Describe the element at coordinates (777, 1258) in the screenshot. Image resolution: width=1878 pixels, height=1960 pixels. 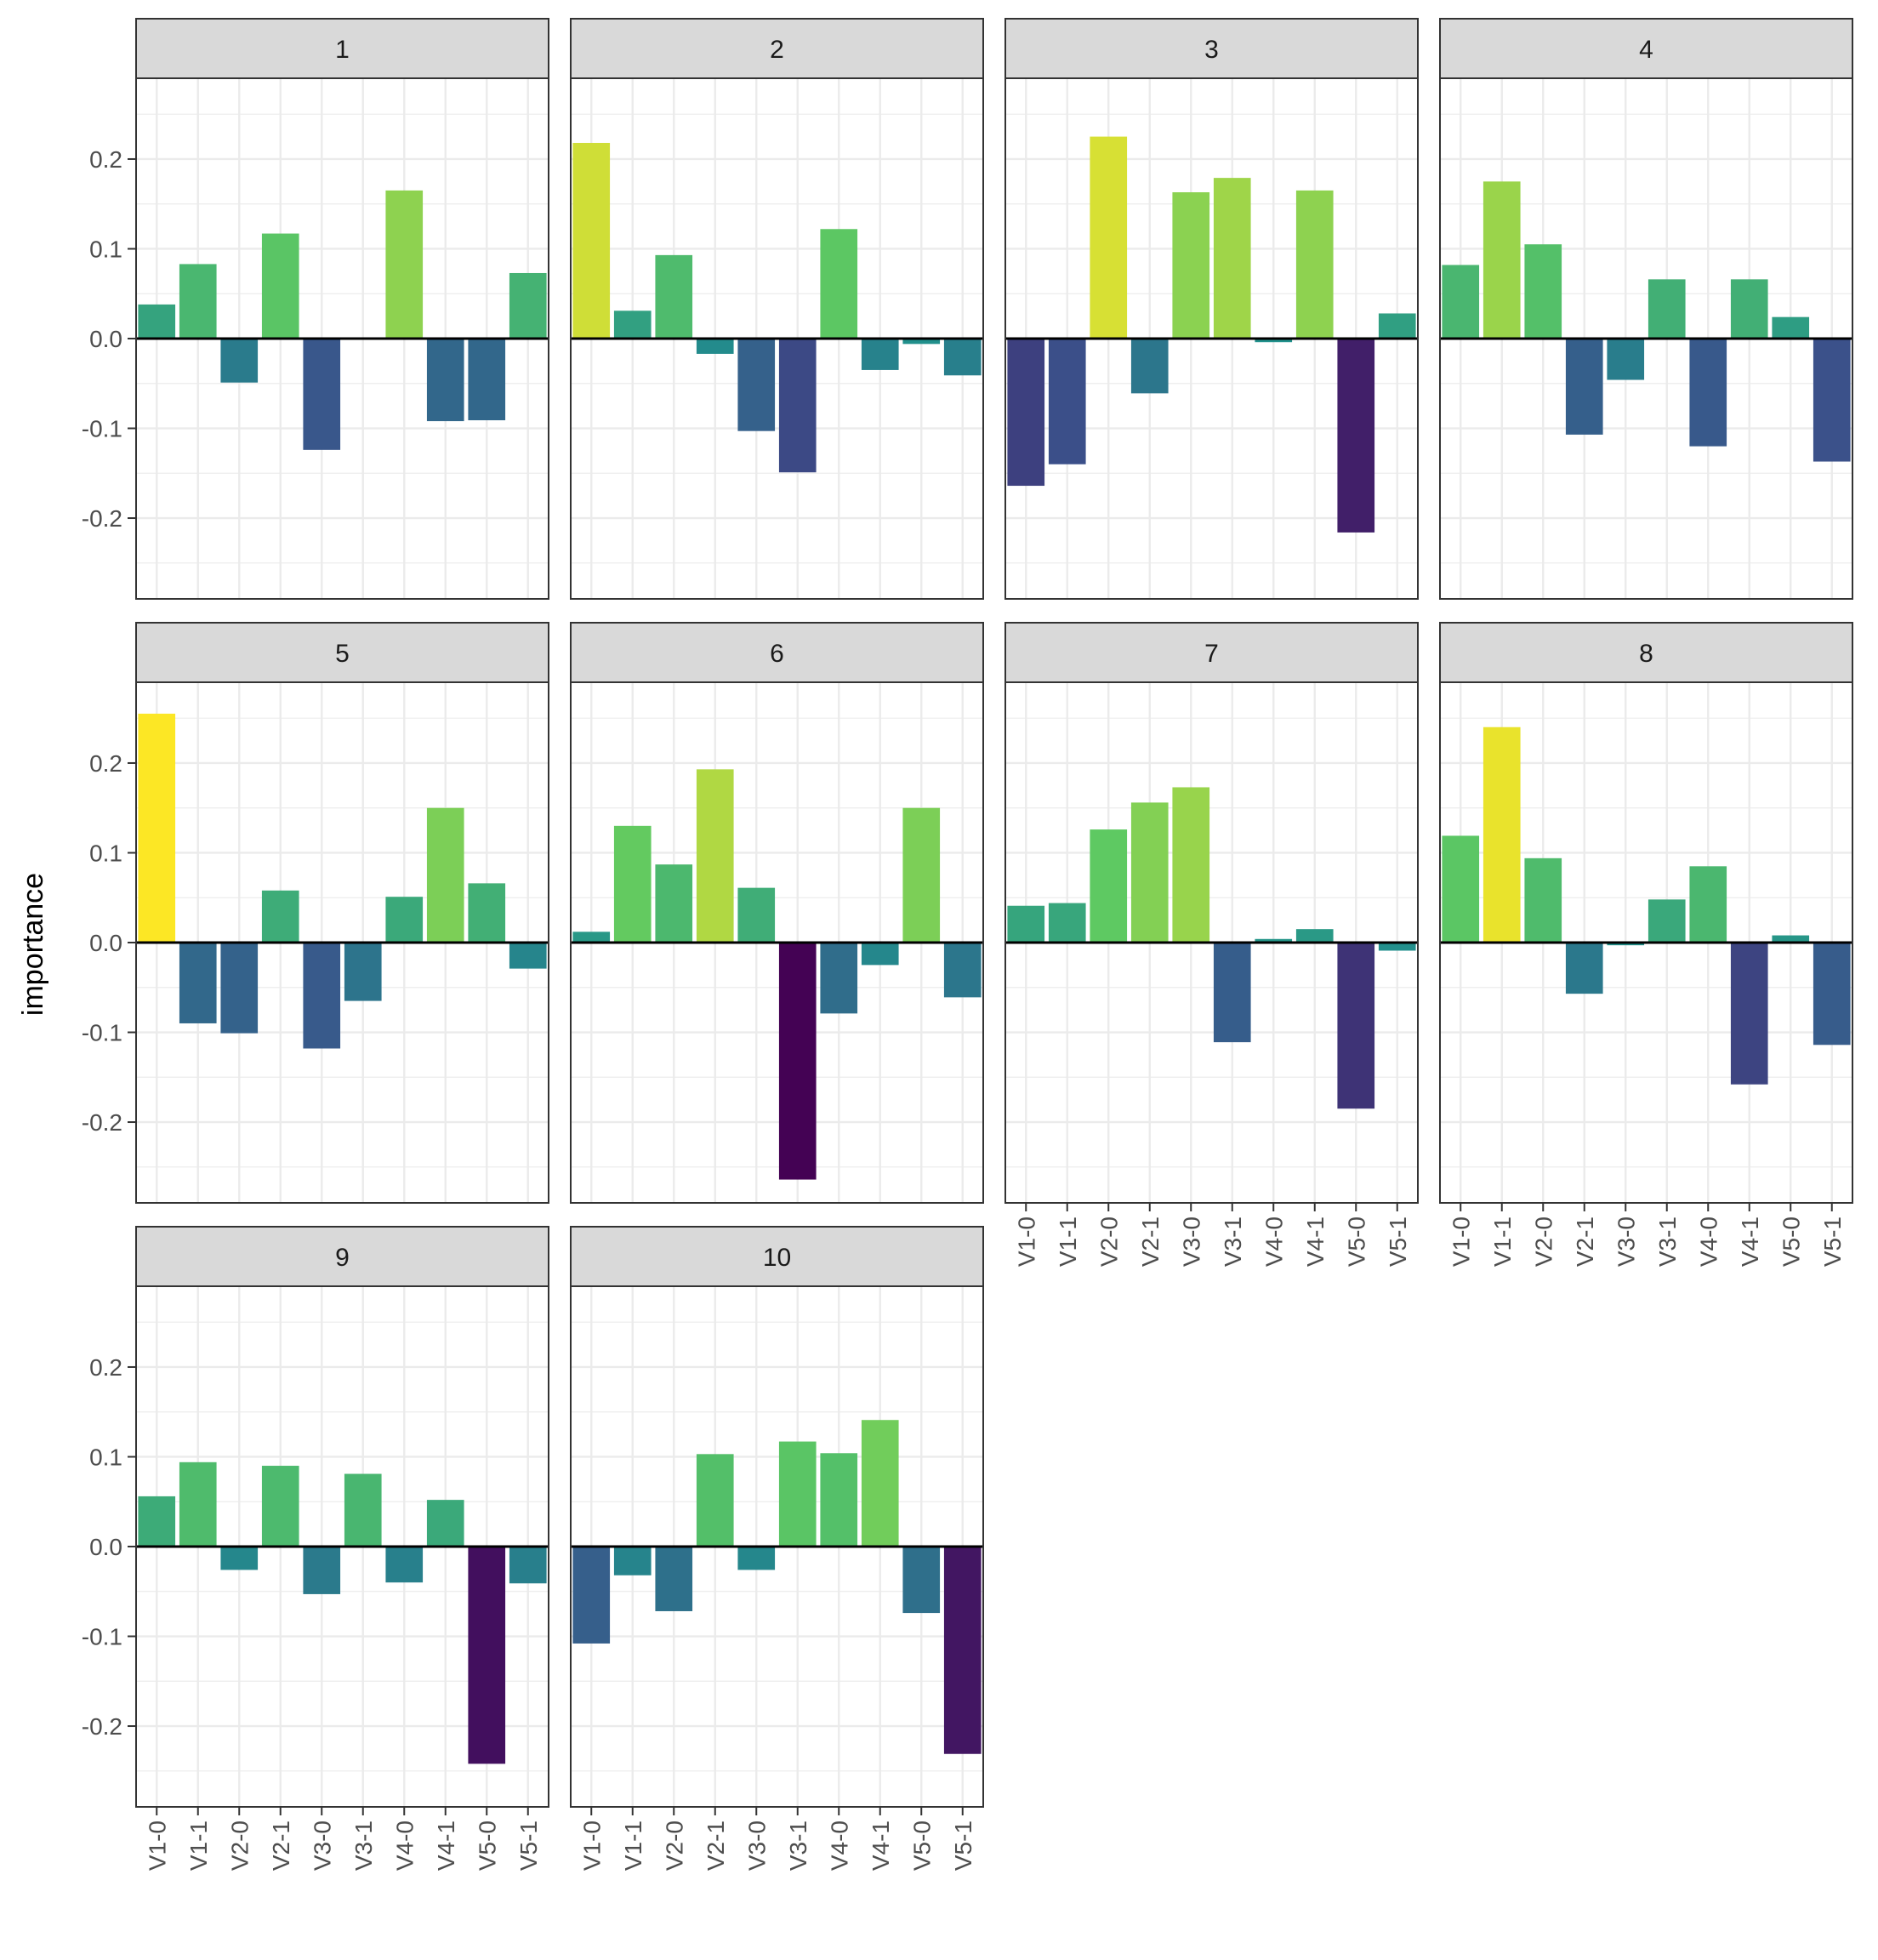
I see `facet-strip-label: 10` at that location.